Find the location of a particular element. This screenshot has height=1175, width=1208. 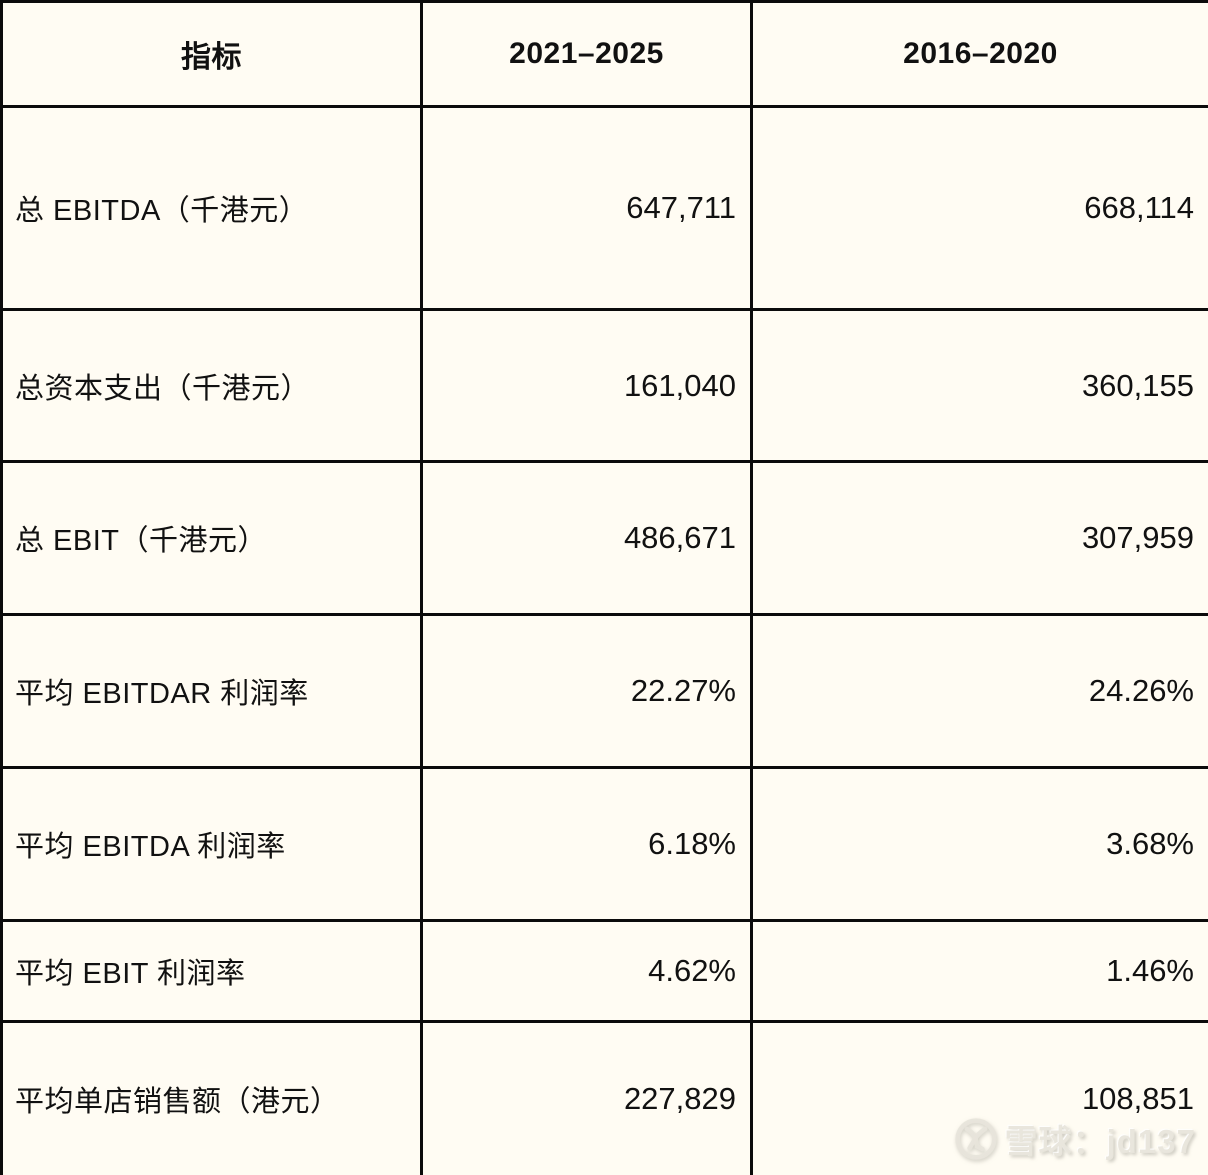

row-label: 平均 EBITDA 利润率 is located at coordinates (211, 844).